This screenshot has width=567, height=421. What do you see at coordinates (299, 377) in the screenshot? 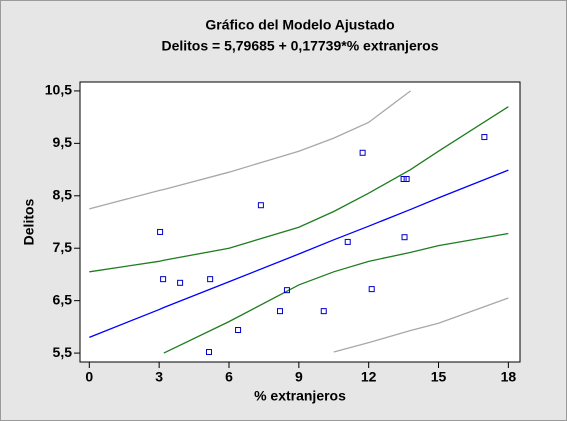
I see `x-tick-label: 9` at bounding box center [299, 377].